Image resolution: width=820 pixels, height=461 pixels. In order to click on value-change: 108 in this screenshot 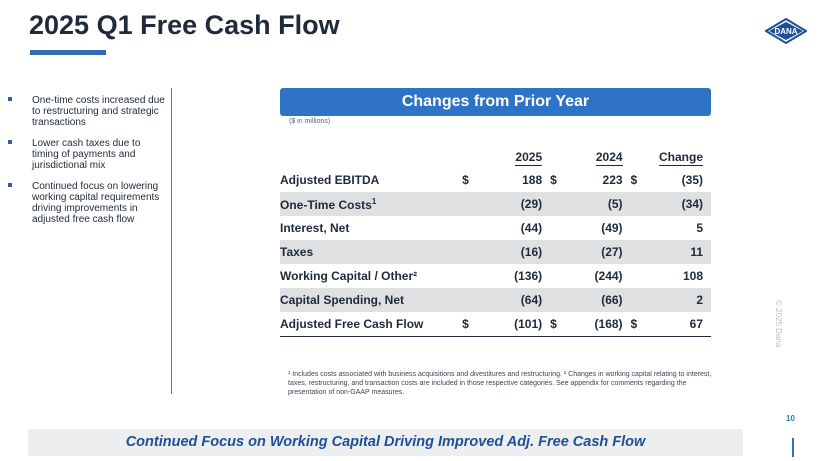, I will do `click(692, 276)`.